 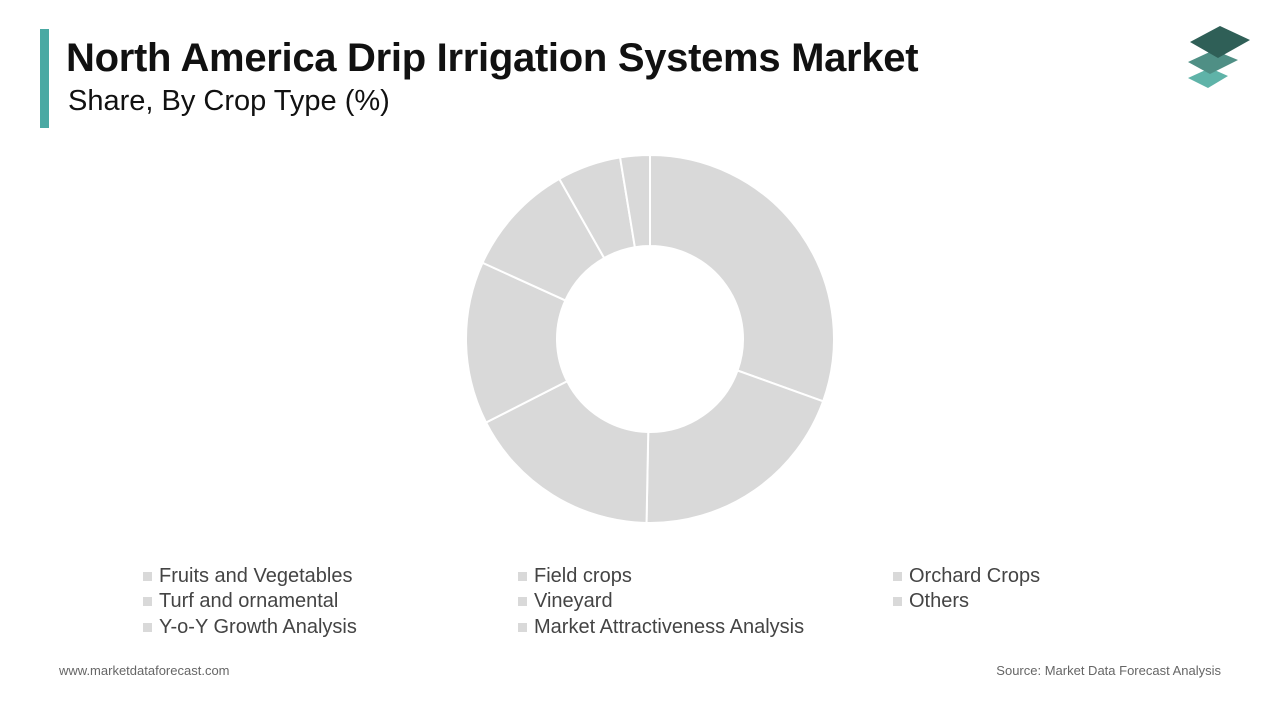 What do you see at coordinates (256, 575) in the screenshot?
I see `legend-label: Fruits and Vegetables` at bounding box center [256, 575].